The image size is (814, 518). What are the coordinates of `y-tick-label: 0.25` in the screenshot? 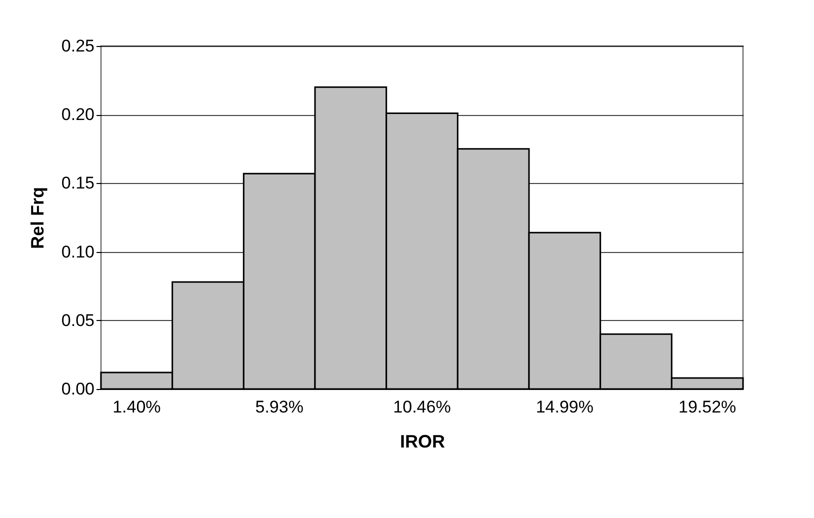 It's located at (77, 46).